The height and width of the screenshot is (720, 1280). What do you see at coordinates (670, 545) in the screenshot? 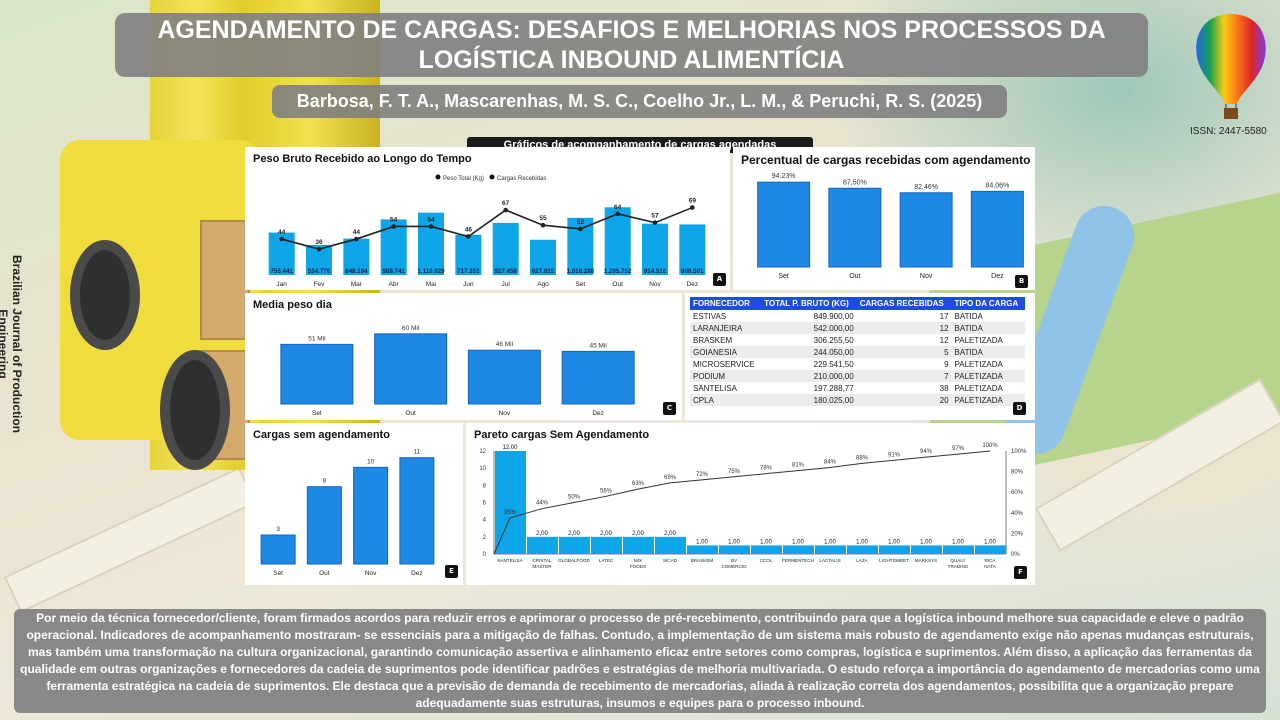
I see `bar-sicad` at bounding box center [670, 545].